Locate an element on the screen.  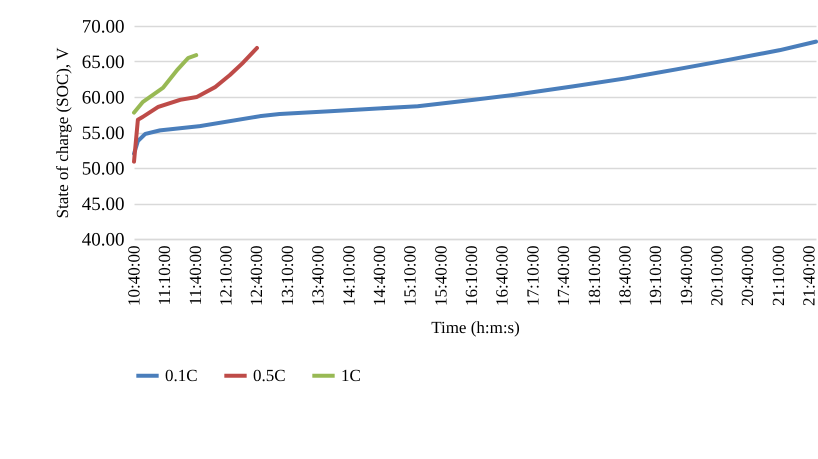
x-tick-label: 17:10:00 is located at coordinates (532, 276).